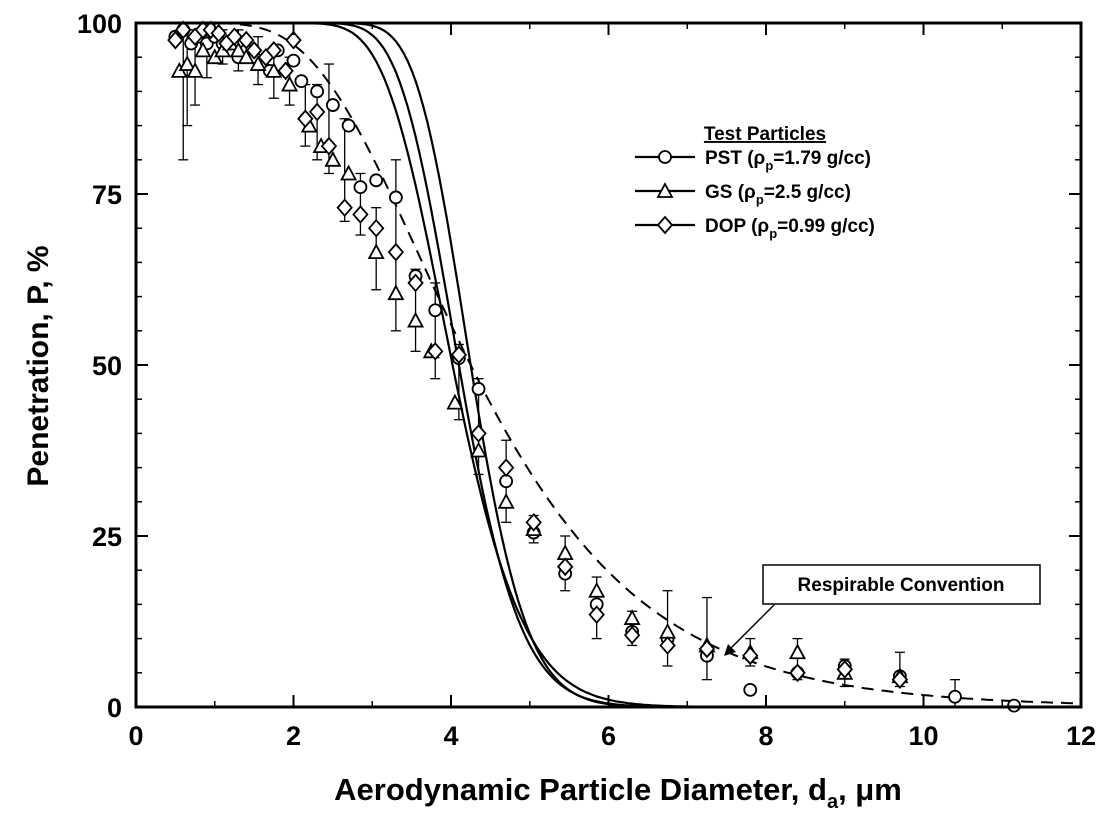  I want to click on x-axis-label-subscript: a, so click(833, 802).